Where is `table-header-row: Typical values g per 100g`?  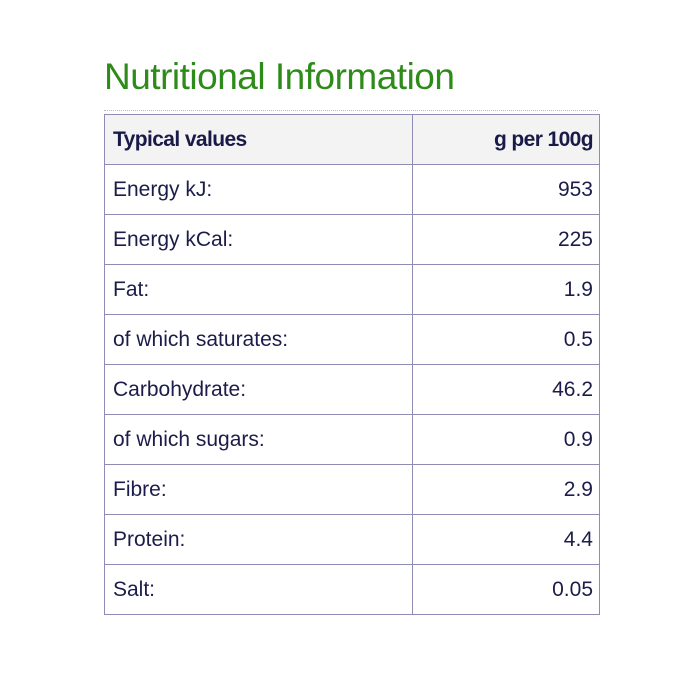
table-header-row: Typical values g per 100g is located at coordinates (352, 139).